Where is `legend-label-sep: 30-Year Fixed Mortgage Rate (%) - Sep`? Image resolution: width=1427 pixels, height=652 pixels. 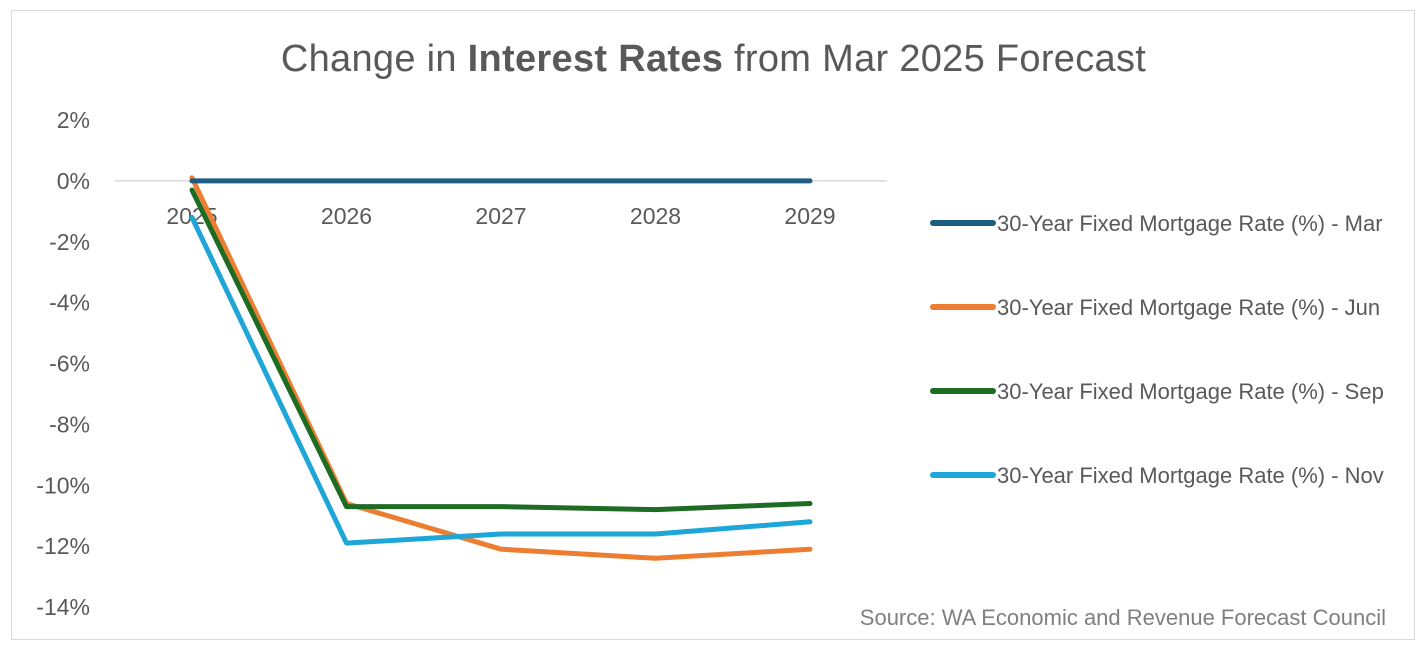
legend-label-sep: 30-Year Fixed Mortgage Rate (%) - Sep is located at coordinates (1190, 391).